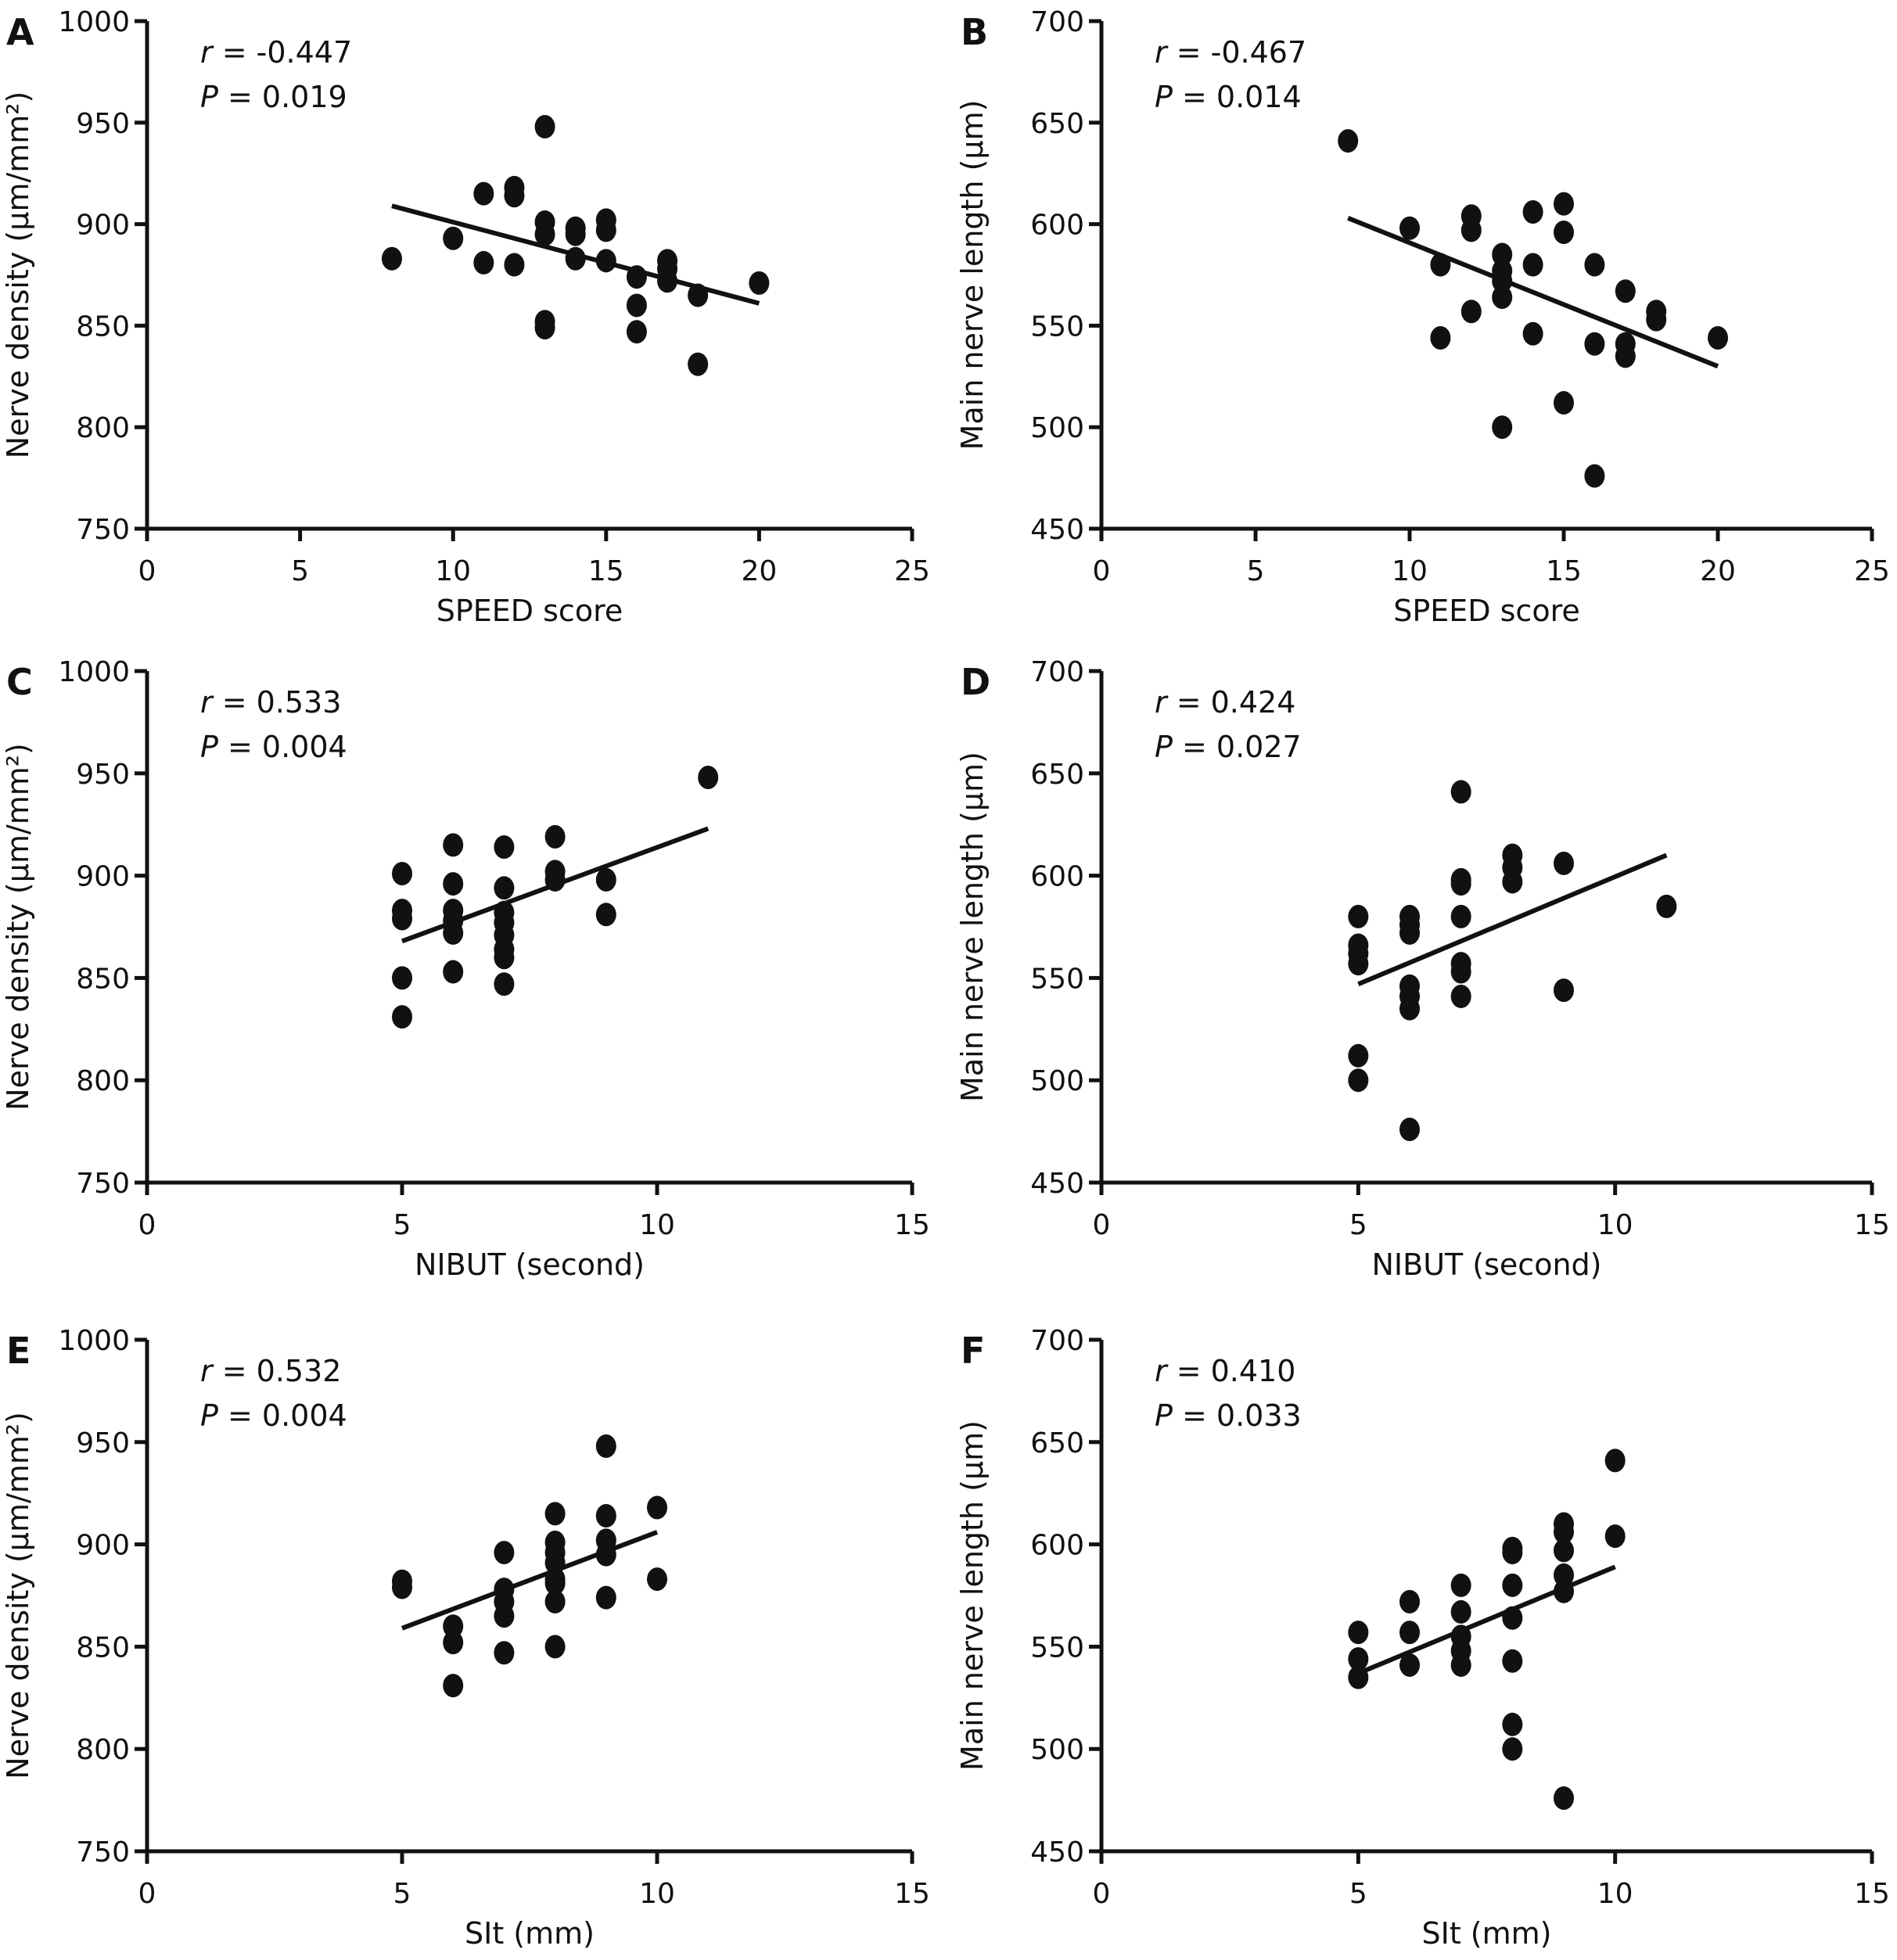 The image size is (1897, 1960). Describe the element at coordinates (273, 1415) in the screenshot. I see `p-value-annotation: P = 0.004` at that location.